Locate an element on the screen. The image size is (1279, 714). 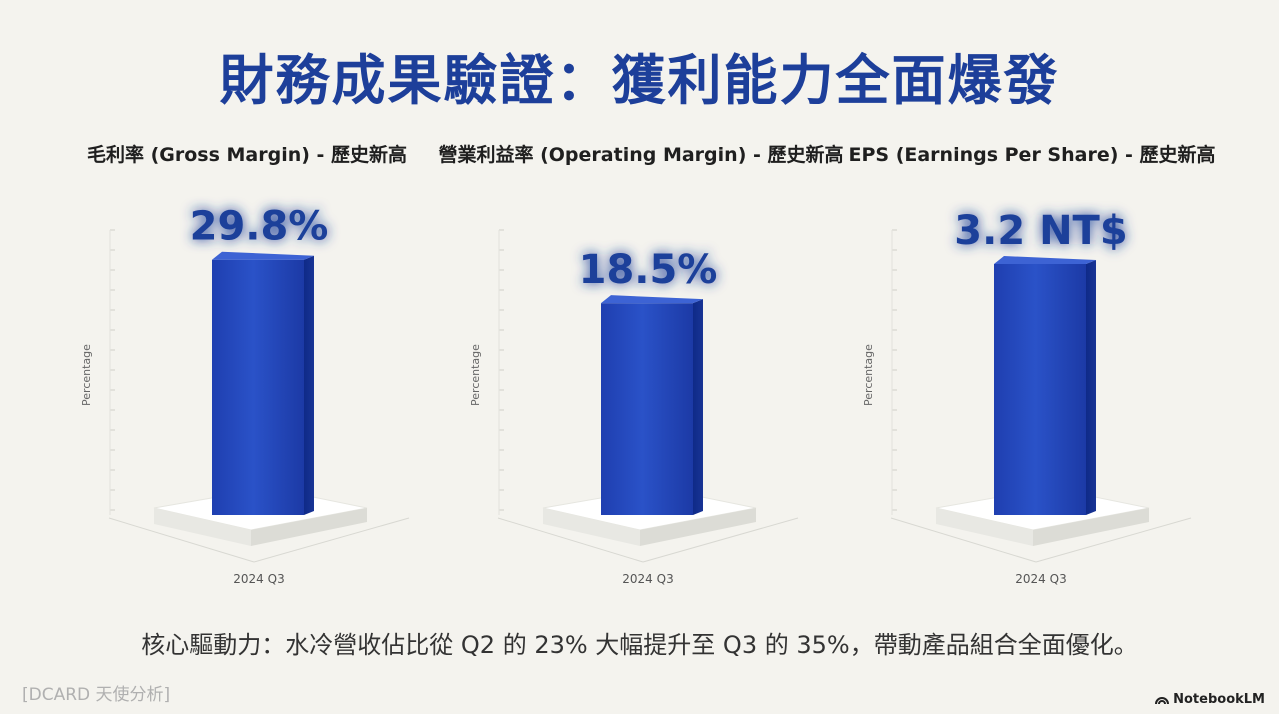
source-label: [DCARD 天使分析] is located at coordinates (96, 695).